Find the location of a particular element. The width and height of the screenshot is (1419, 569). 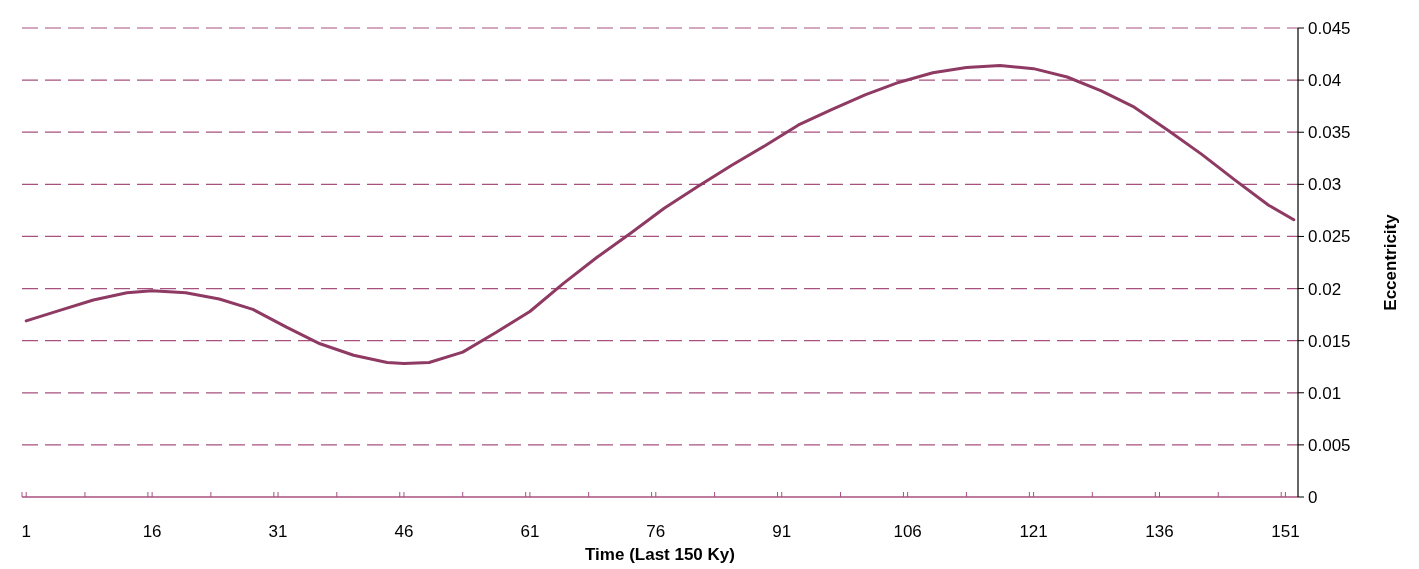

y-axis-title: Eccentricity is located at coordinates (1390, 262).